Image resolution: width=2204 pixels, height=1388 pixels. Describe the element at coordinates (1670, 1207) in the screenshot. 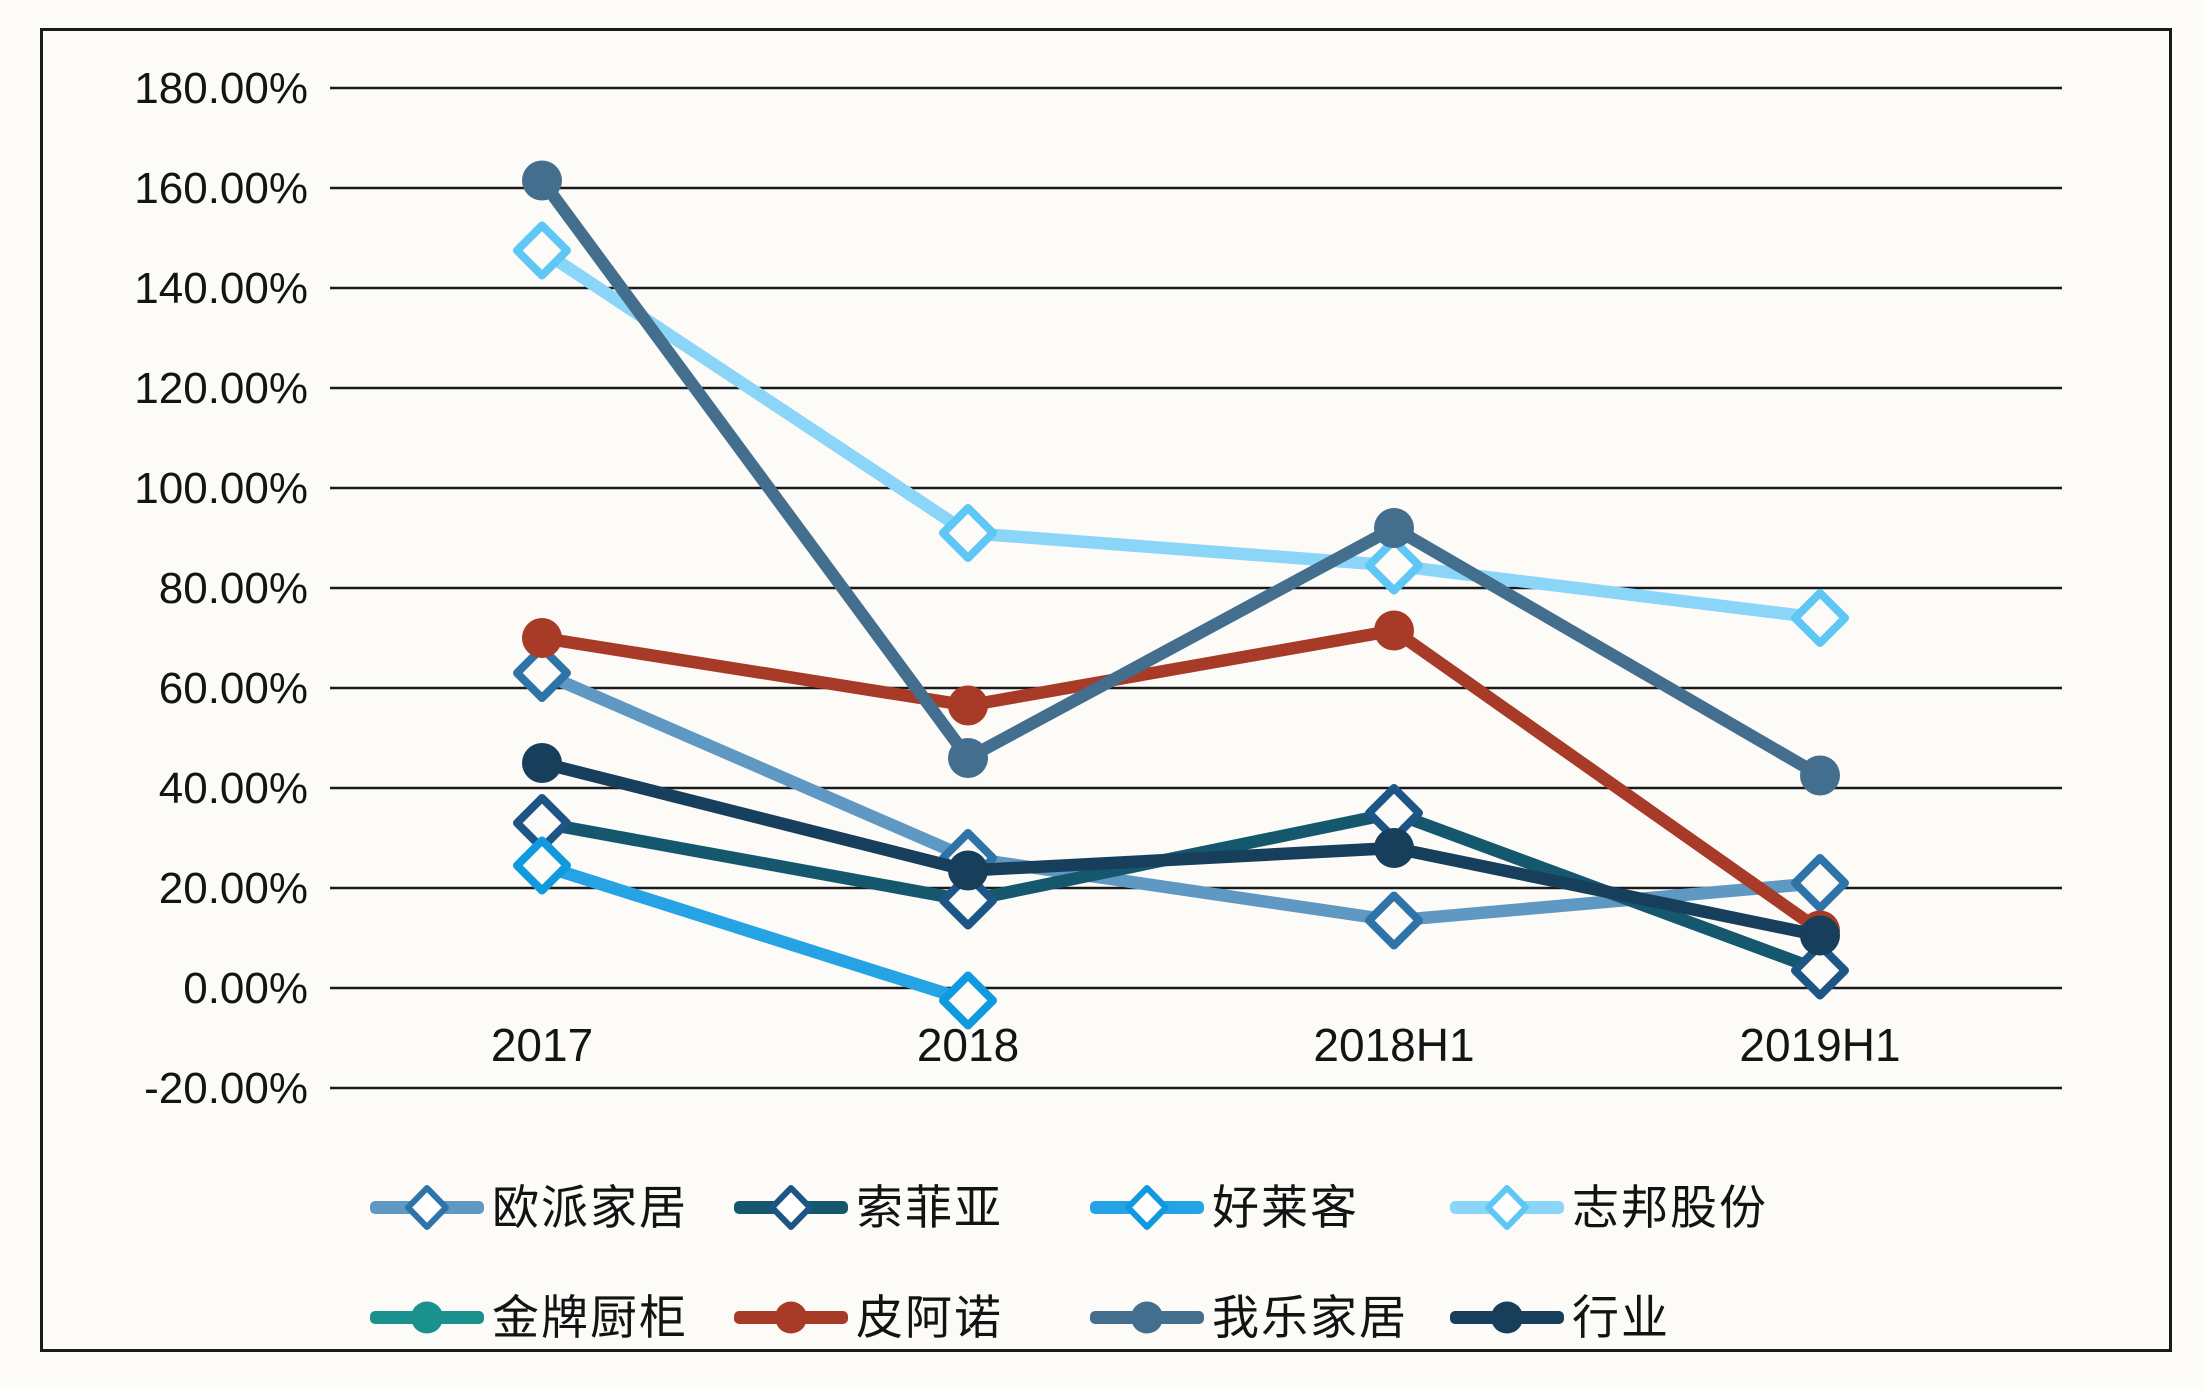

I see `legend-label: 志邦股份` at that location.